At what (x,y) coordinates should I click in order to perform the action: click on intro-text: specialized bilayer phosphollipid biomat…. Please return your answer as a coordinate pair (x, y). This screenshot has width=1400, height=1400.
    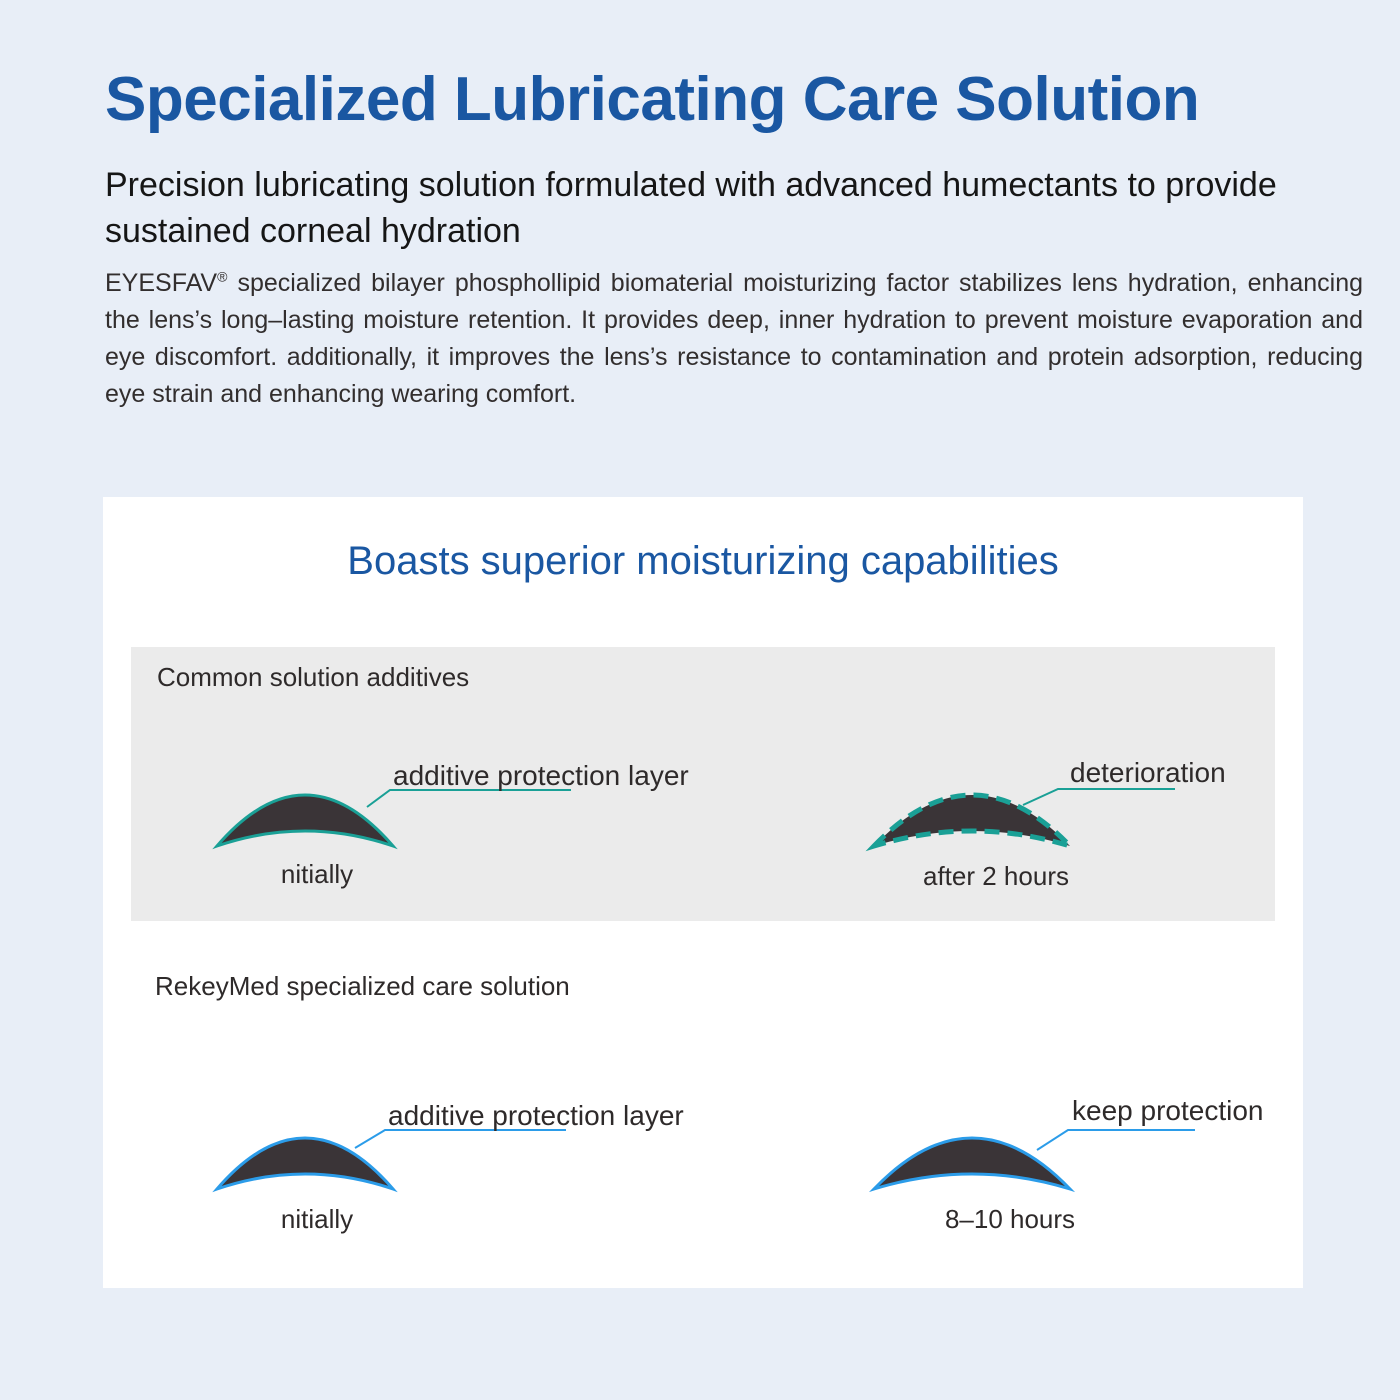
    Looking at the image, I should click on (734, 338).